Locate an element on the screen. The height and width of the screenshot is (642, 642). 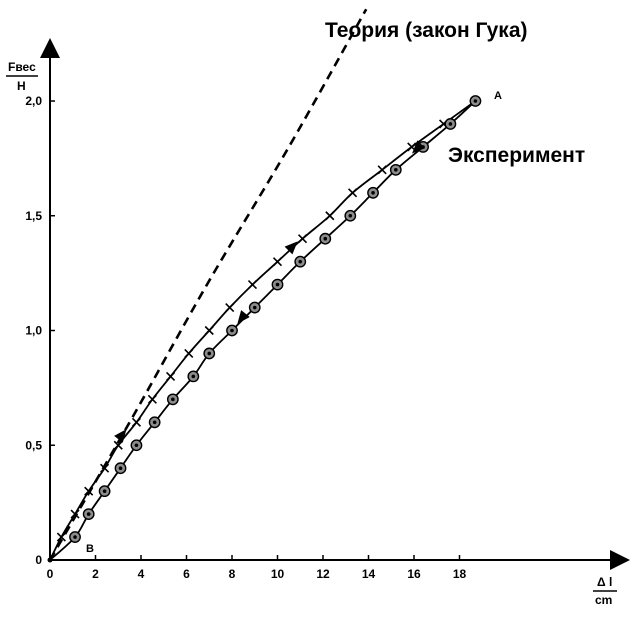
x-axis-label-top: Δ l is located at coordinates (604, 582).